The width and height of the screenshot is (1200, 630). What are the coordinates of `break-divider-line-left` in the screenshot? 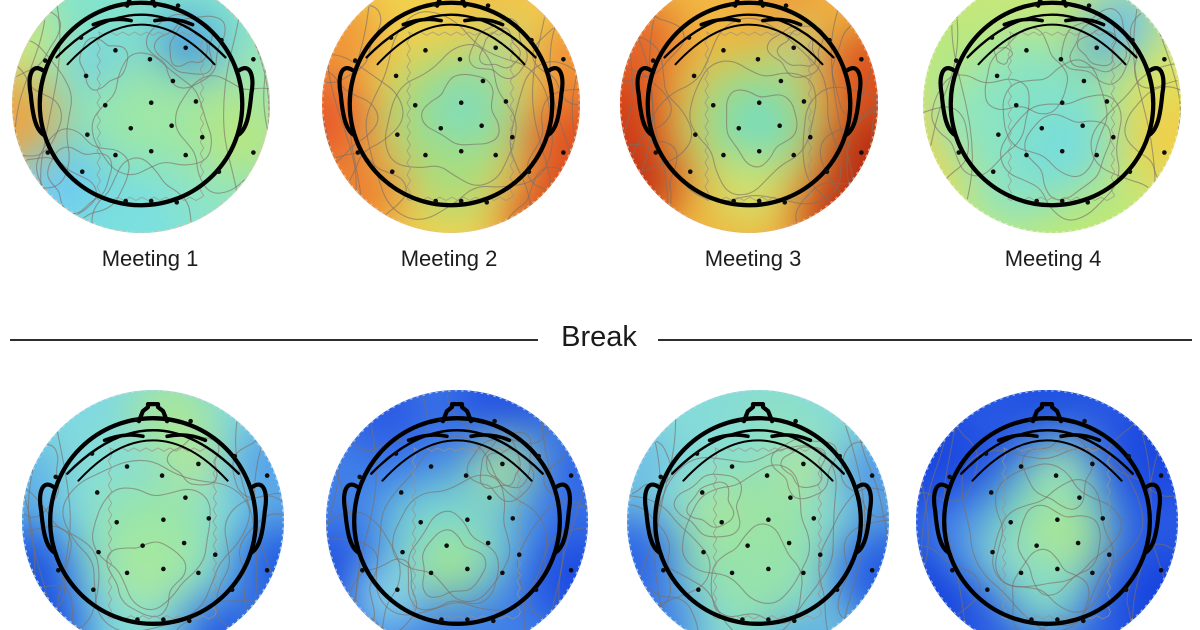 It's located at (274, 340).